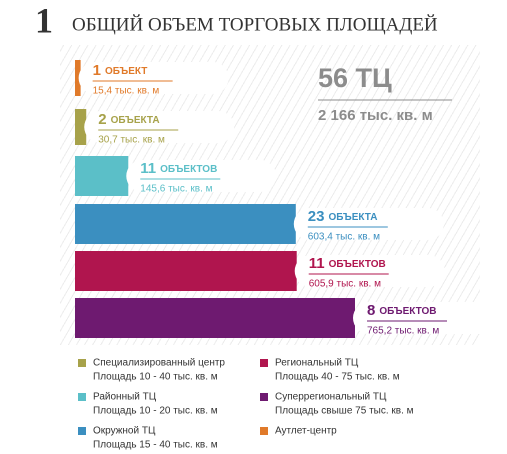 Image resolution: width=507 pixels, height=454 pixels. I want to click on count-label: 2 ОБЪЕКТА, so click(128, 119).